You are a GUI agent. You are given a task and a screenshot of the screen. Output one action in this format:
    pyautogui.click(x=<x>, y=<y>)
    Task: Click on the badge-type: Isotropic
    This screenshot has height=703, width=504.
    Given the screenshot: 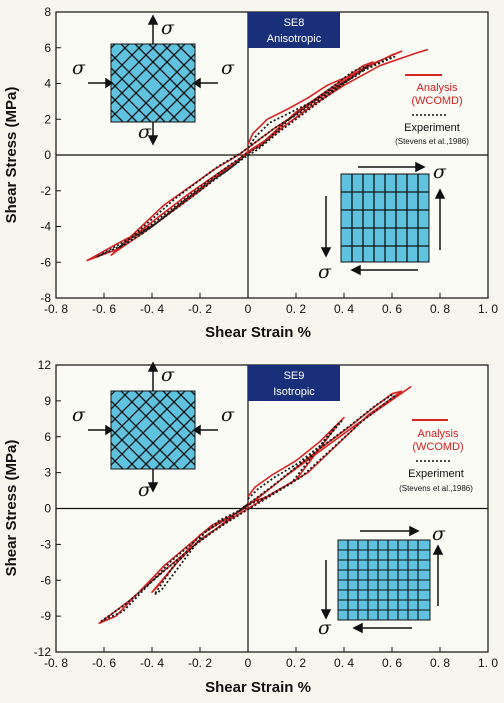 What is the action you would take?
    pyautogui.click(x=294, y=392)
    